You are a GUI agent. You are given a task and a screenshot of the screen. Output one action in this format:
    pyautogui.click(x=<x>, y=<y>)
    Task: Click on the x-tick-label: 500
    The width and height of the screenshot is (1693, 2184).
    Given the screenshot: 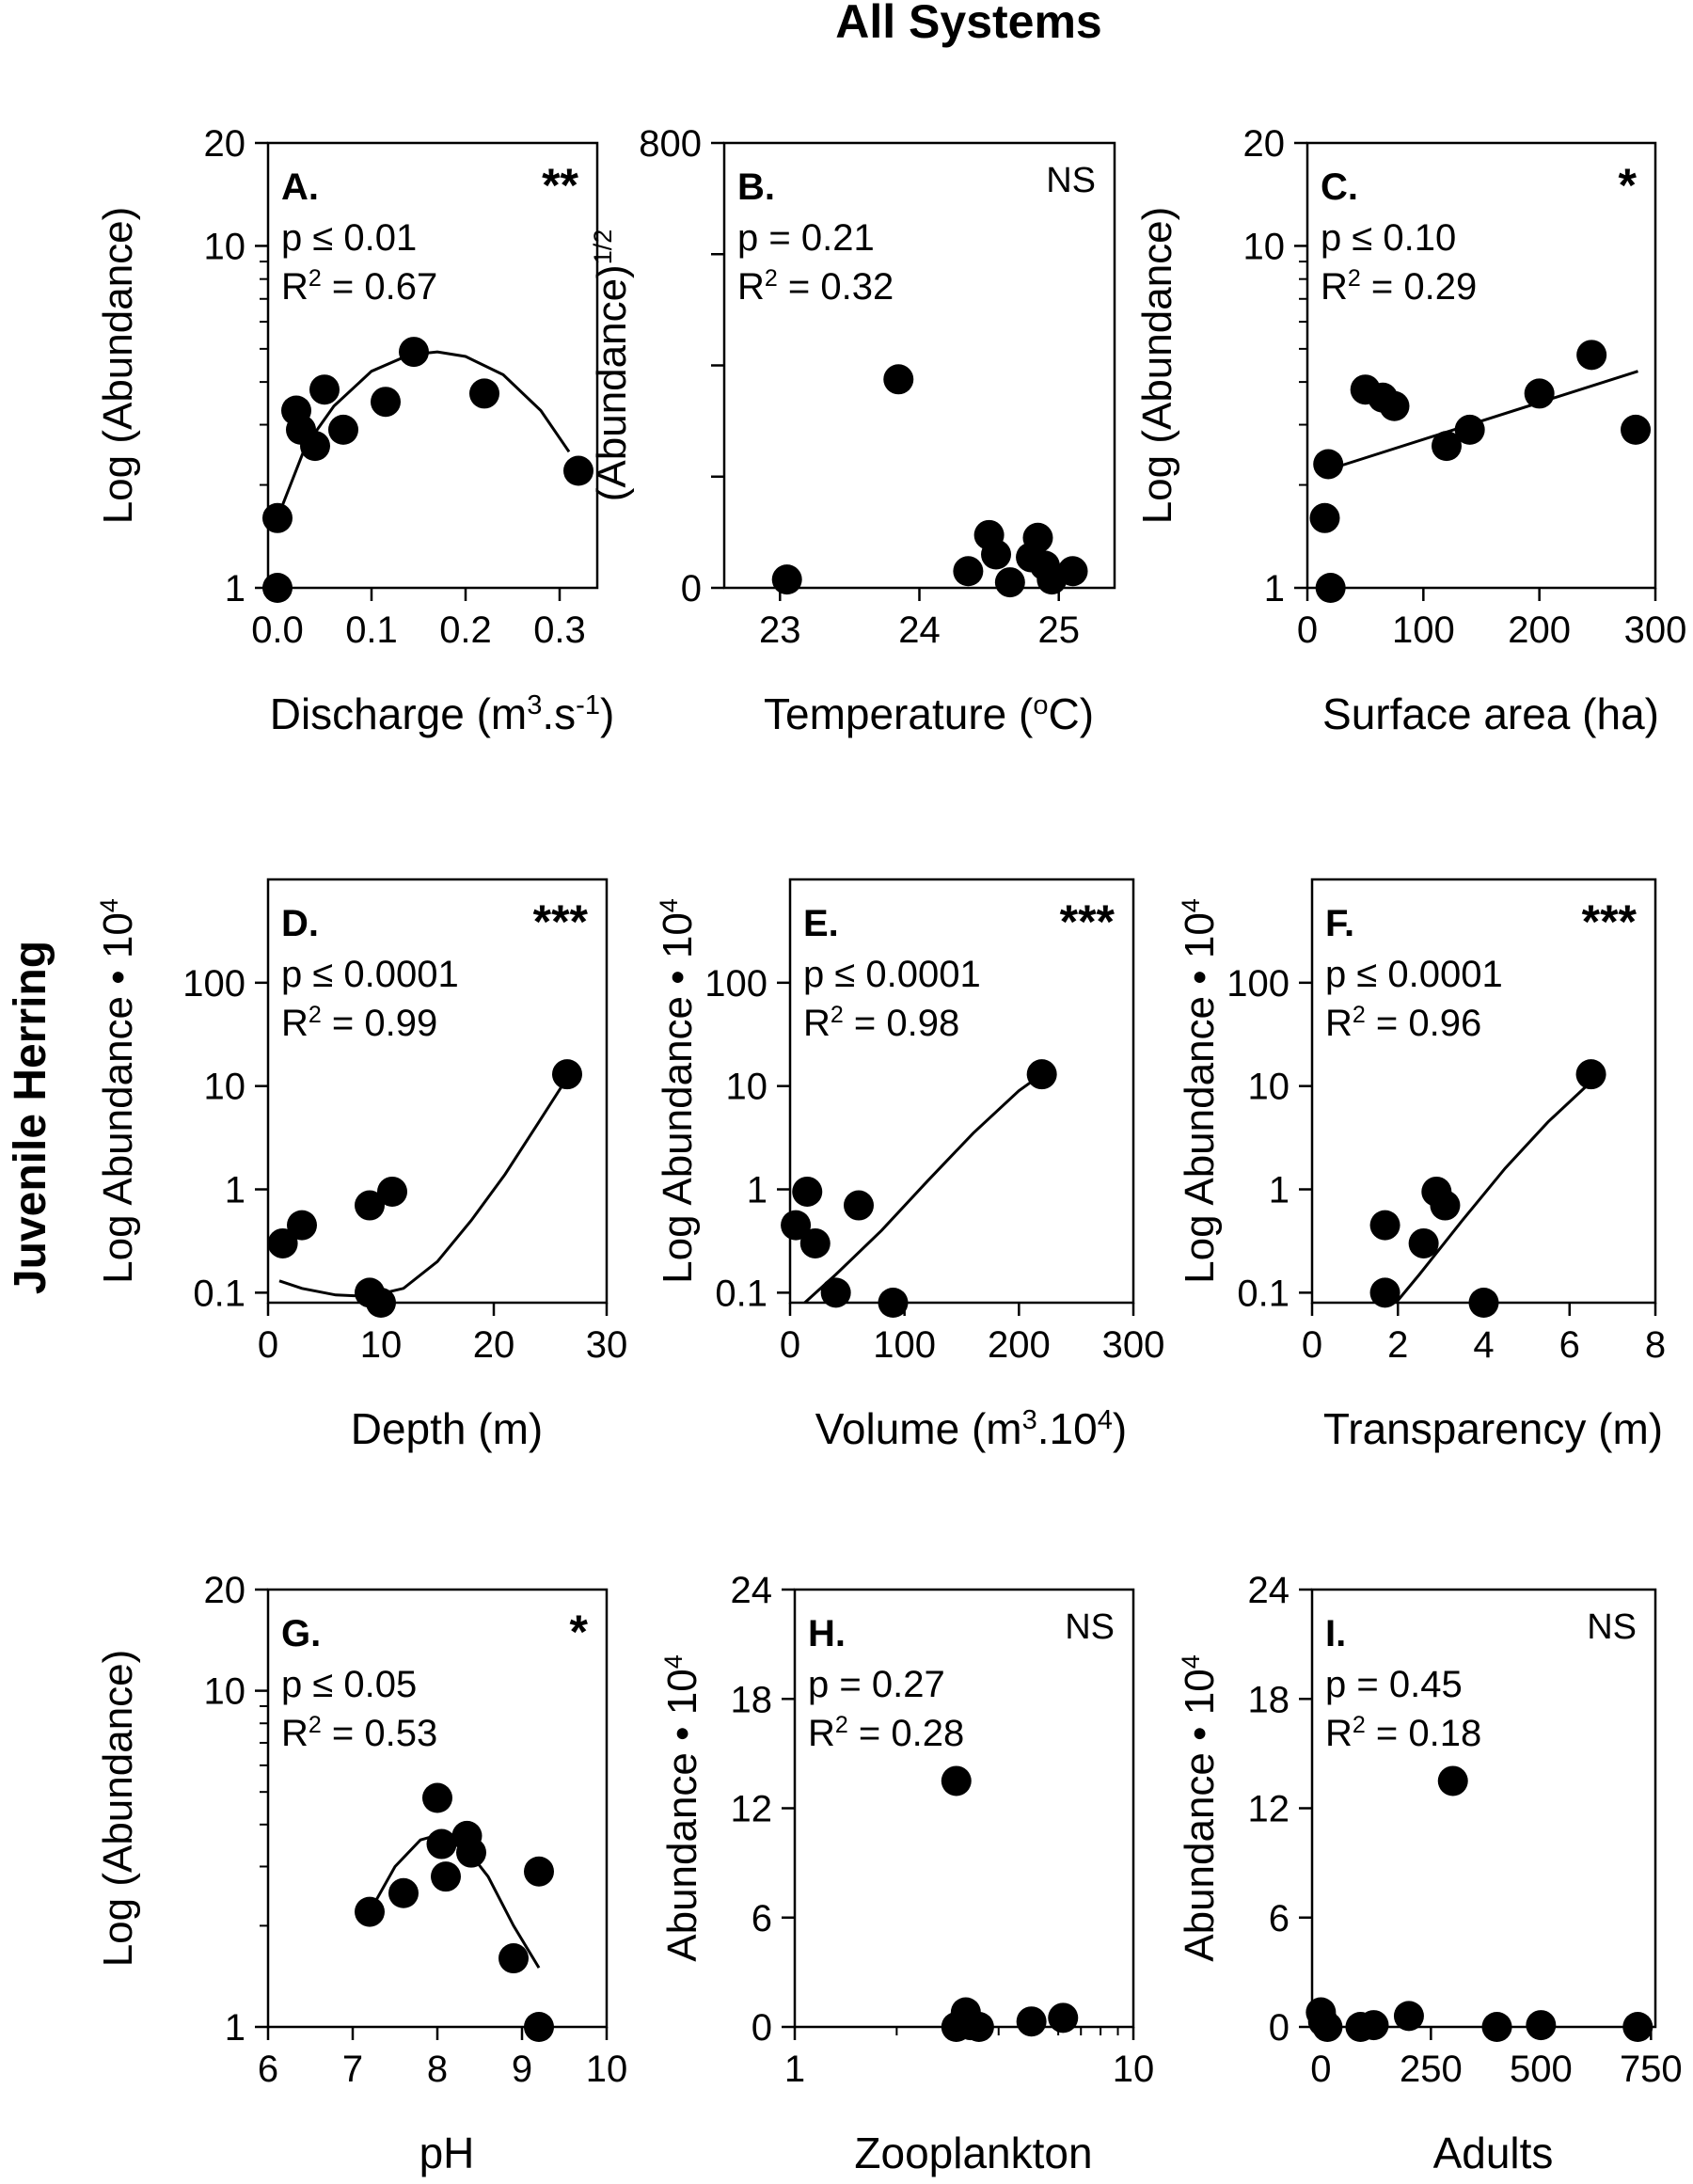 What is the action you would take?
    pyautogui.click(x=1542, y=2069)
    